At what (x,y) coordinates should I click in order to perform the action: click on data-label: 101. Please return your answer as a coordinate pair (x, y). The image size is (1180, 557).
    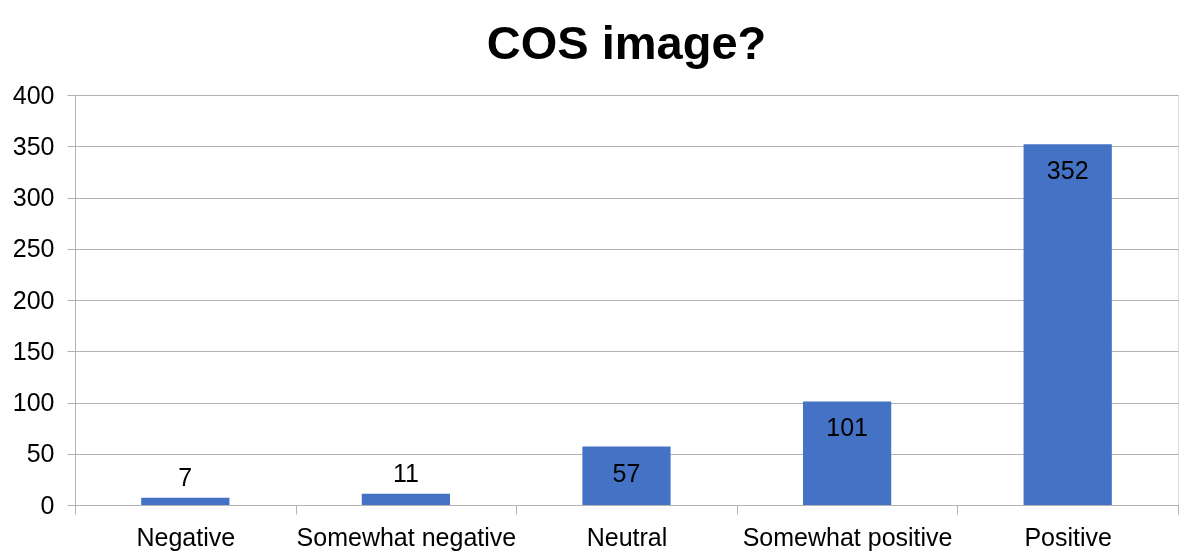
    Looking at the image, I should click on (847, 427).